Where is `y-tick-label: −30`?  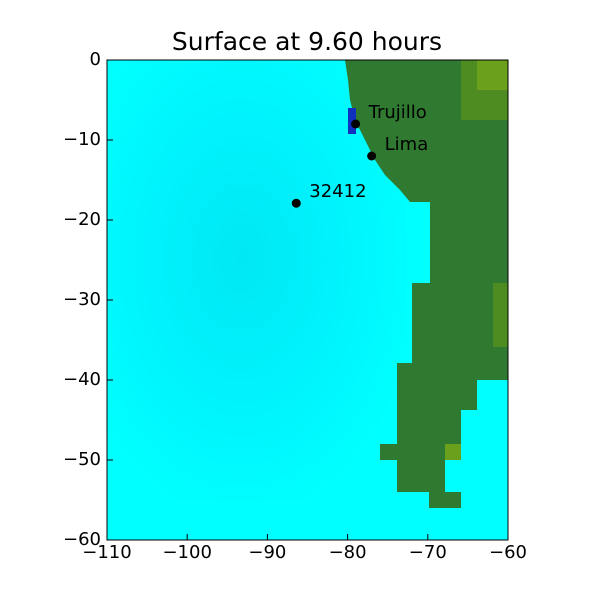
y-tick-label: −30 is located at coordinates (82, 299).